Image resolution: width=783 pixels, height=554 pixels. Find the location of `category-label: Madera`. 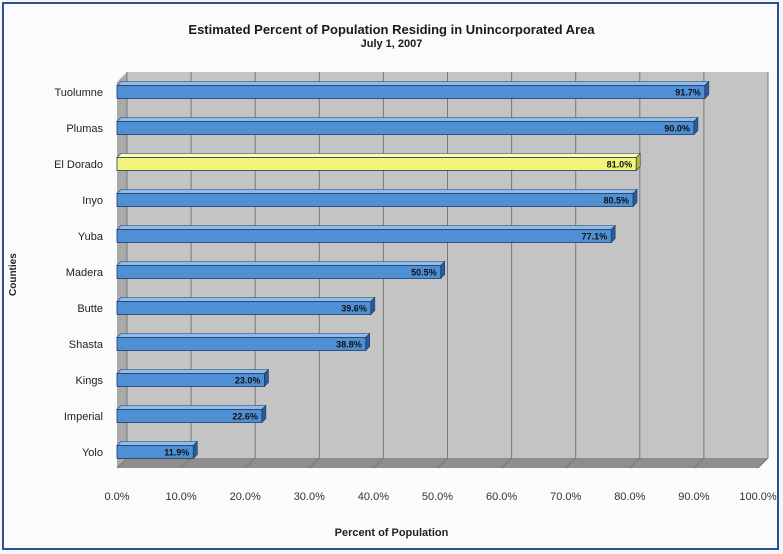

category-label: Madera is located at coordinates (85, 273).